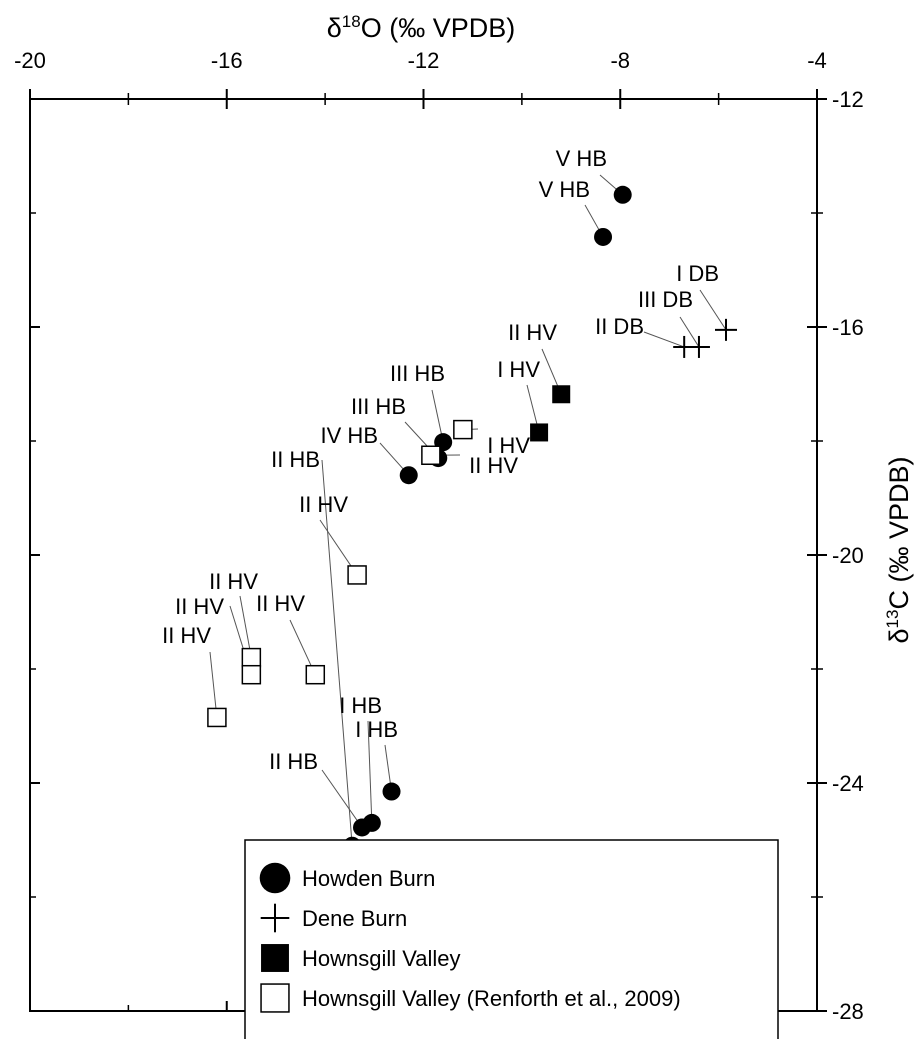 The image size is (924, 1039). Describe the element at coordinates (275, 958) in the screenshot. I see `legend-marker-filled-square` at that location.